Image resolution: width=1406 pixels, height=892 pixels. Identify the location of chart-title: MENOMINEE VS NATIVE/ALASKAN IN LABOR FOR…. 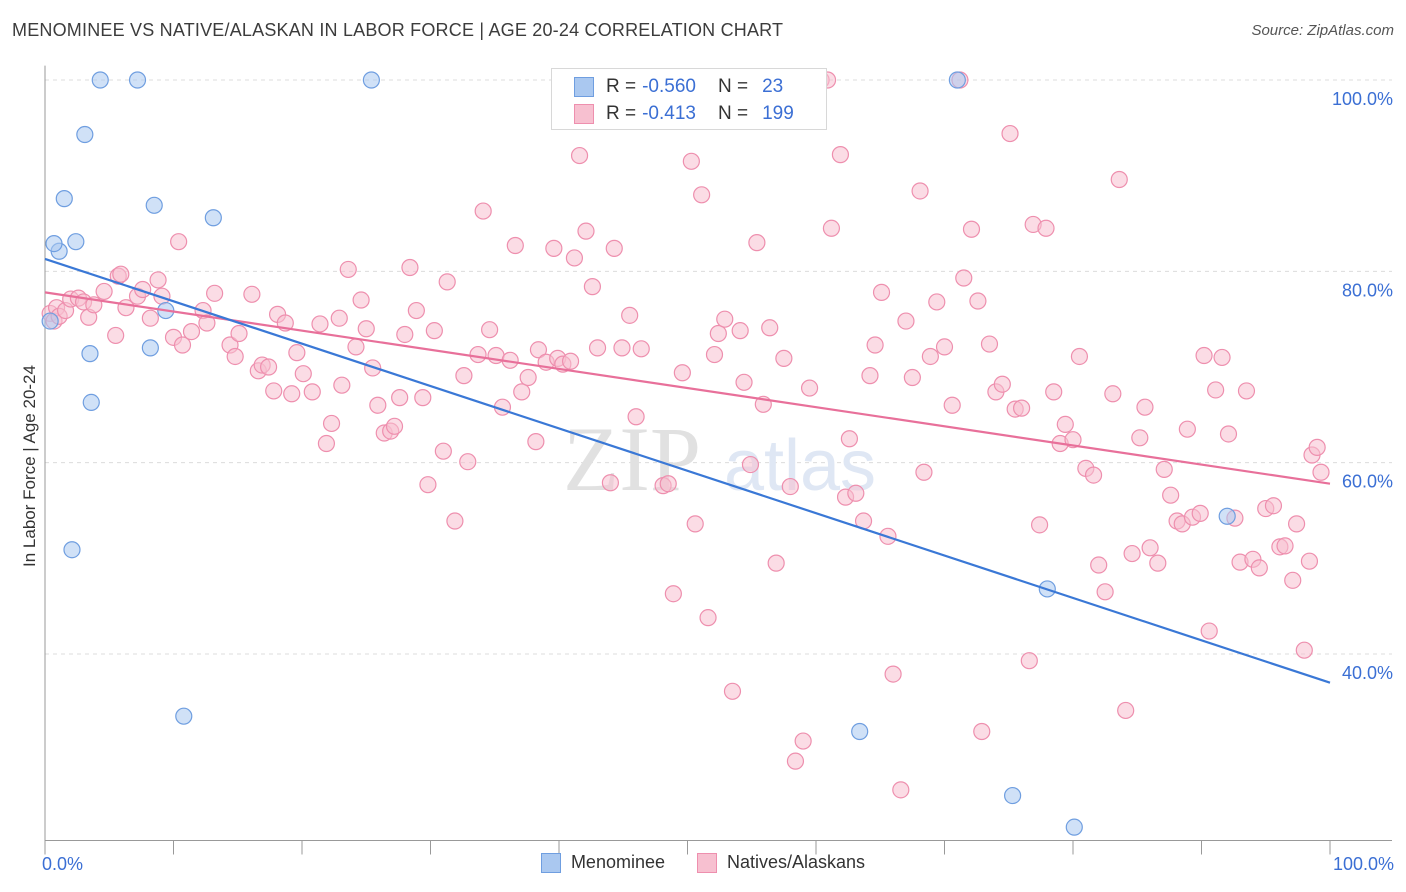
(398, 30).